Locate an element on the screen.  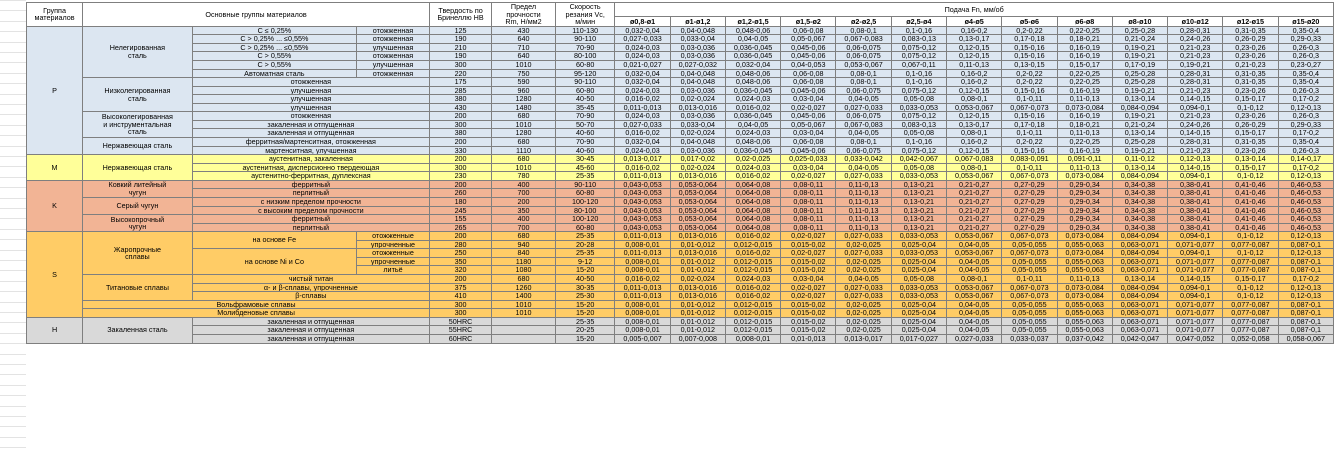
material-condition: с низким пределом прочности is located at coordinates (311, 201).